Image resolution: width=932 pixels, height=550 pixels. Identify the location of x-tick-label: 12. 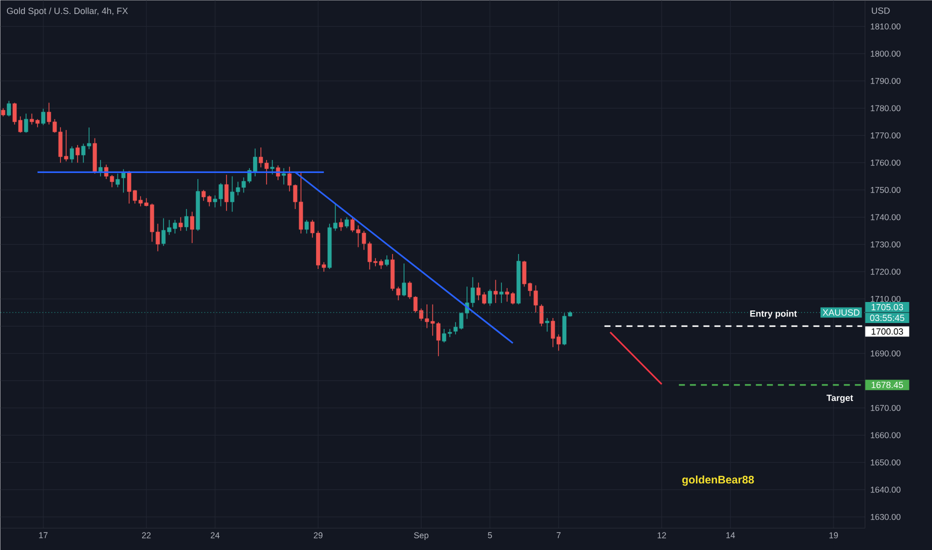
(662, 535).